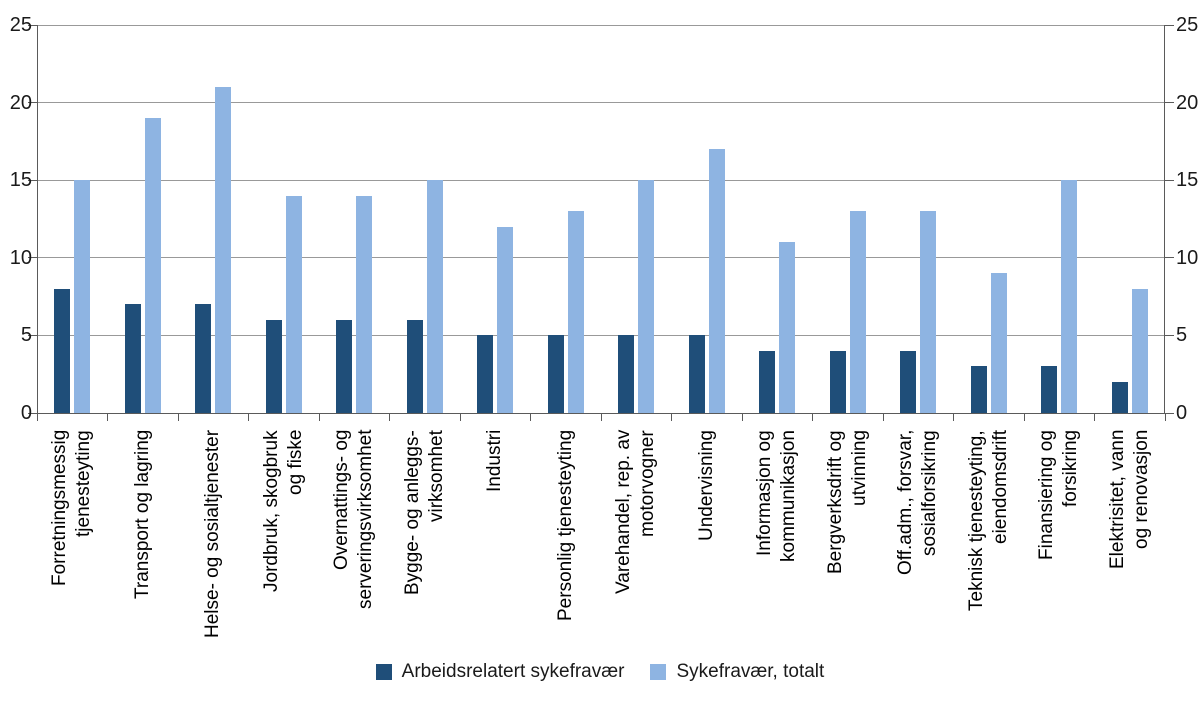 The height and width of the screenshot is (704, 1200). I want to click on x-category-label: Varehandel, rep. av motorvogner, so click(636, 512).